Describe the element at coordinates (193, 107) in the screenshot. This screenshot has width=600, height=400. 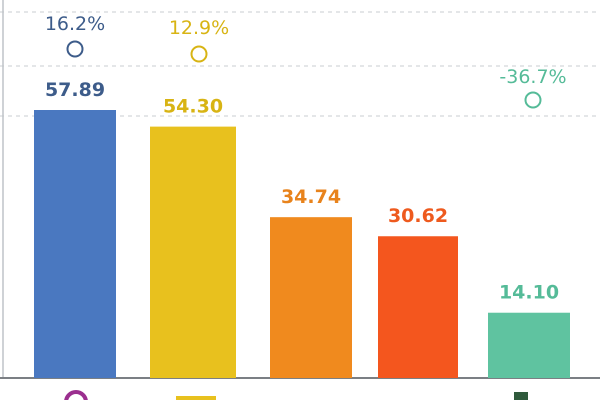
I see `bar-value-label-2: 54.30` at that location.